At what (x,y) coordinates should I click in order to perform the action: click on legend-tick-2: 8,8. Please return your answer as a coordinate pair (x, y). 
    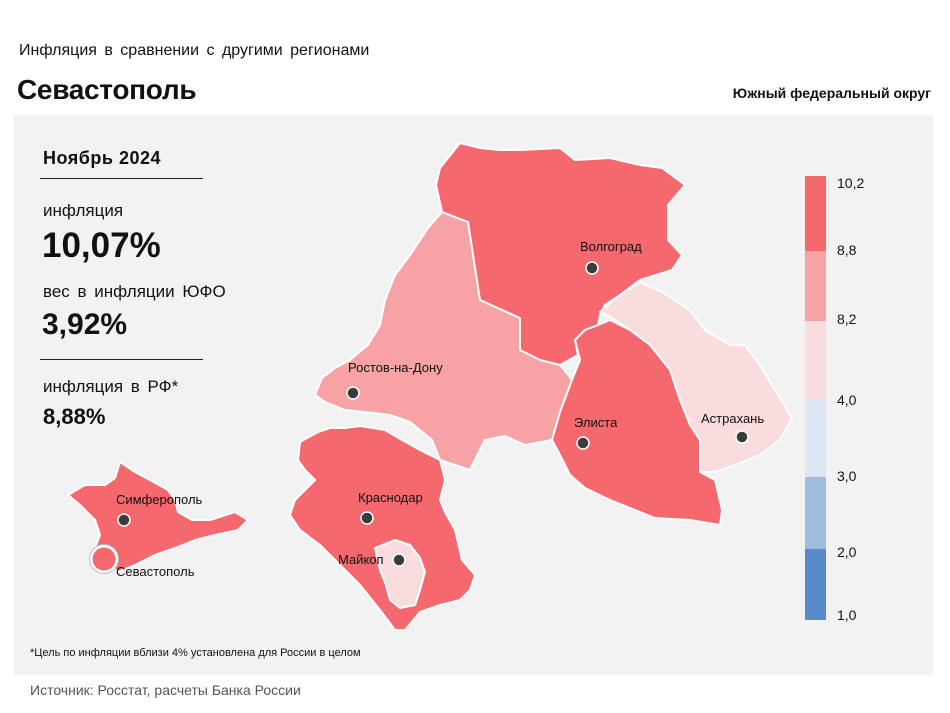
    Looking at the image, I should click on (847, 250).